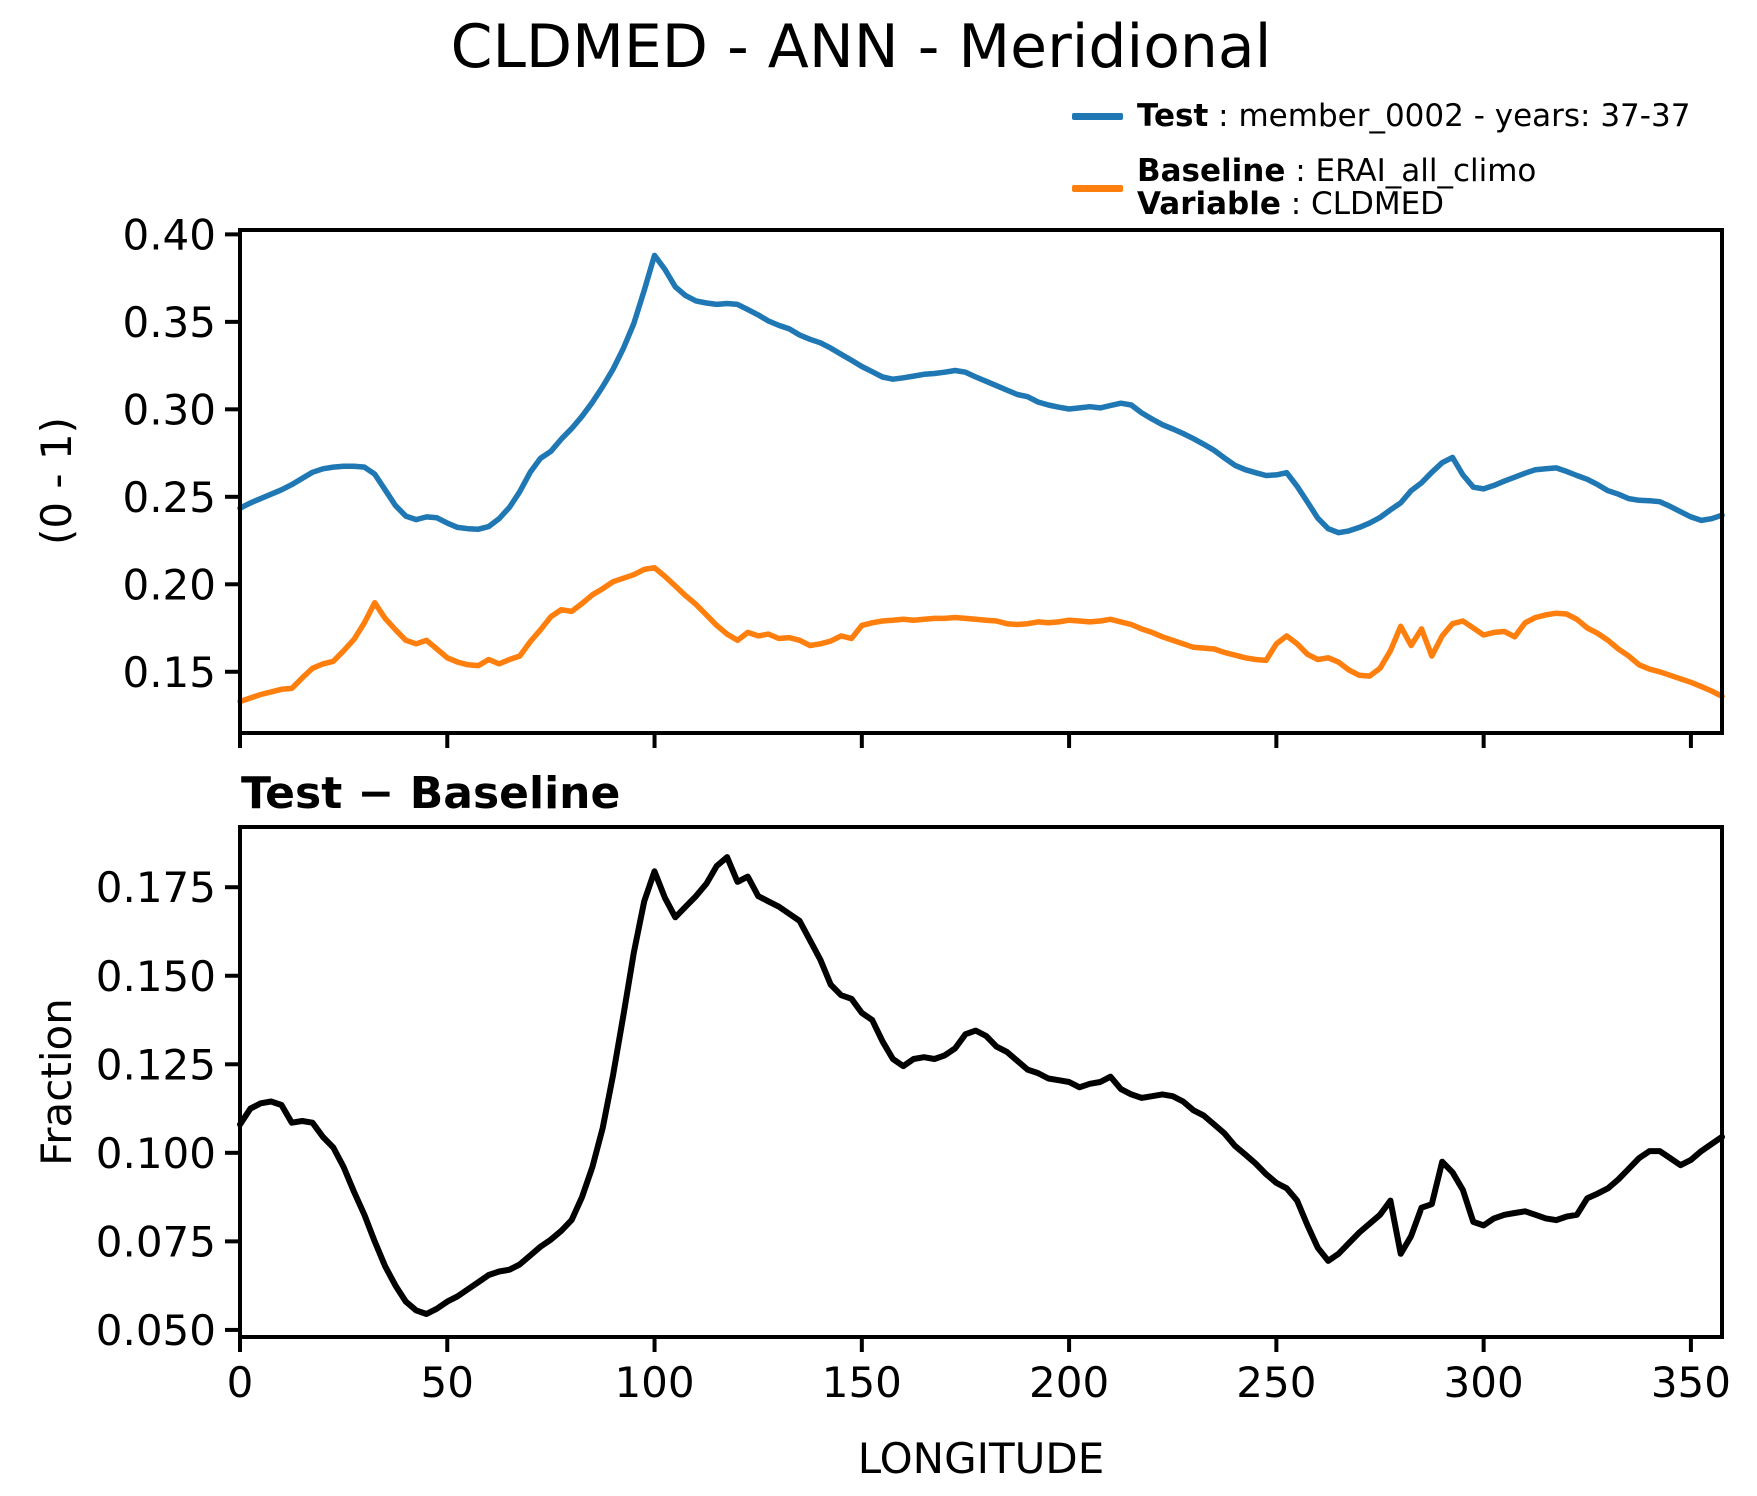 The width and height of the screenshot is (1757, 1496). What do you see at coordinates (156, 887) in the screenshot?
I see `y-tick-label: 0.175` at bounding box center [156, 887].